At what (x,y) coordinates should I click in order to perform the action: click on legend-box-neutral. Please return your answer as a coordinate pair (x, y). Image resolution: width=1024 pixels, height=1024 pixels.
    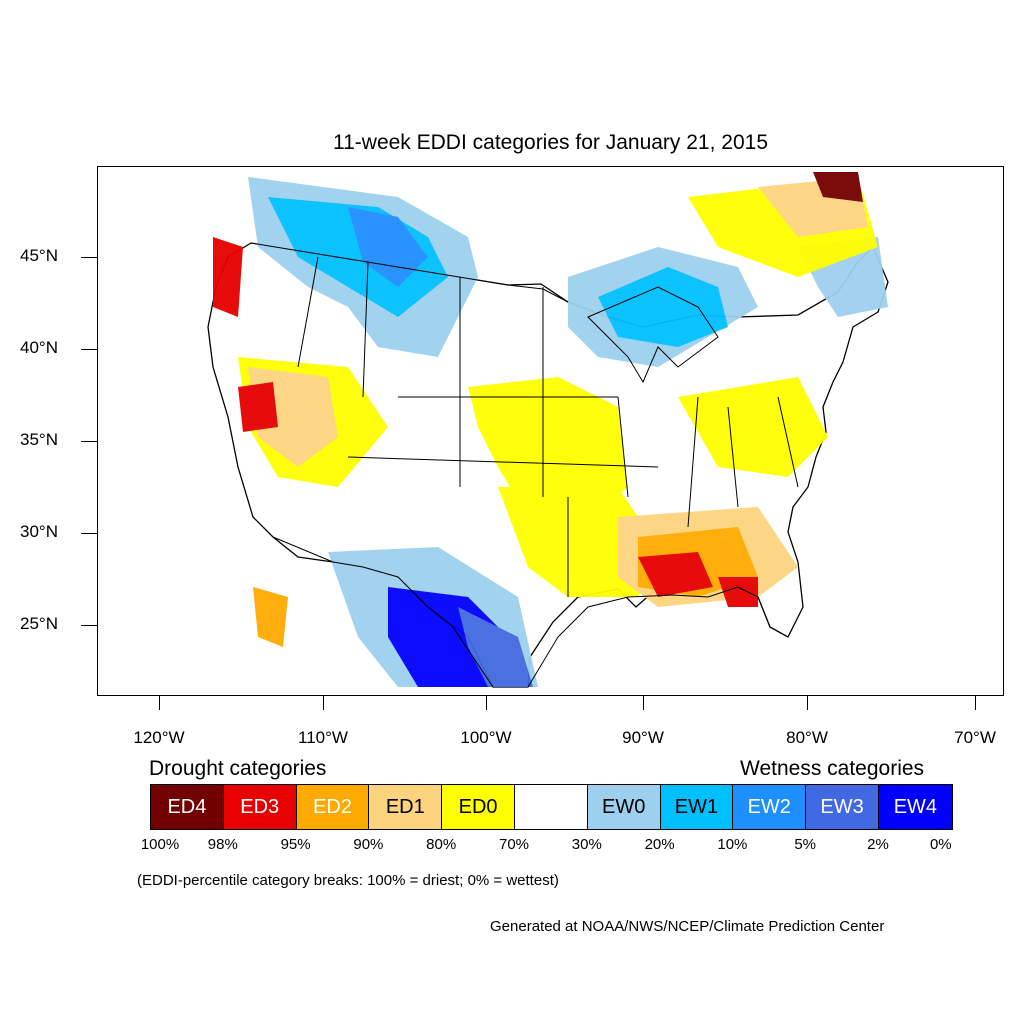
    Looking at the image, I should click on (551, 807).